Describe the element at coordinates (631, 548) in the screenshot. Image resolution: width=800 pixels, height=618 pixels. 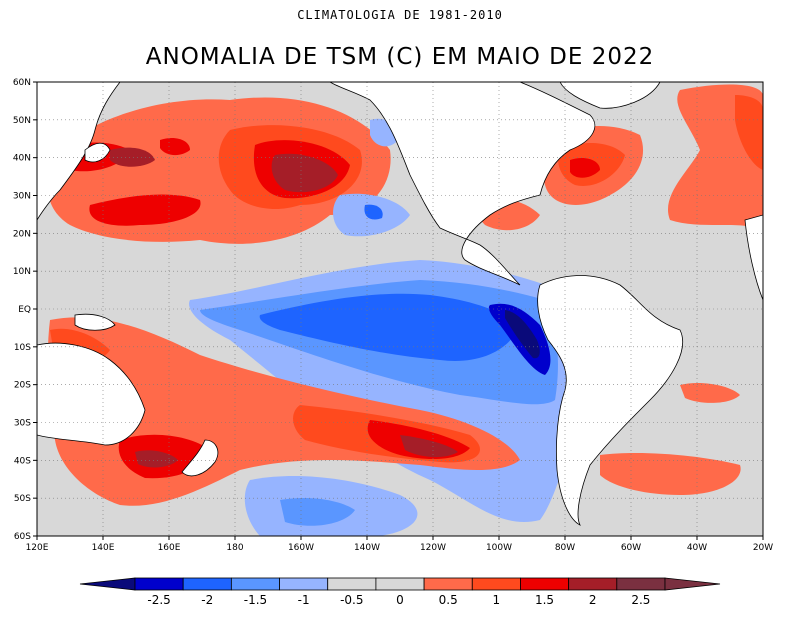
I see `longitude-label: 60W` at that location.